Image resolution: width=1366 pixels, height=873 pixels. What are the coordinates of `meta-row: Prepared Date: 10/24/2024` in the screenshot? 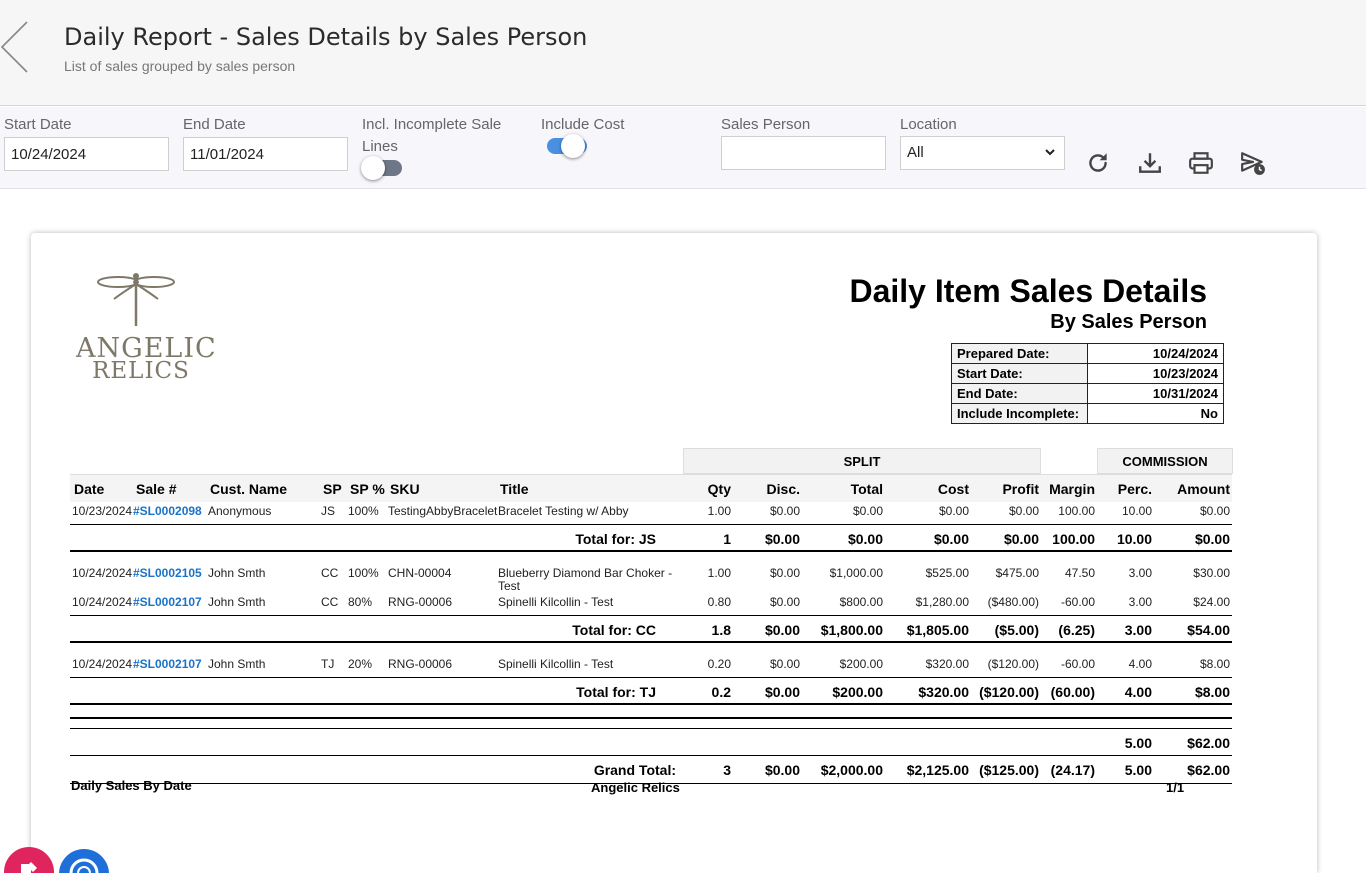 It's located at (1087, 353).